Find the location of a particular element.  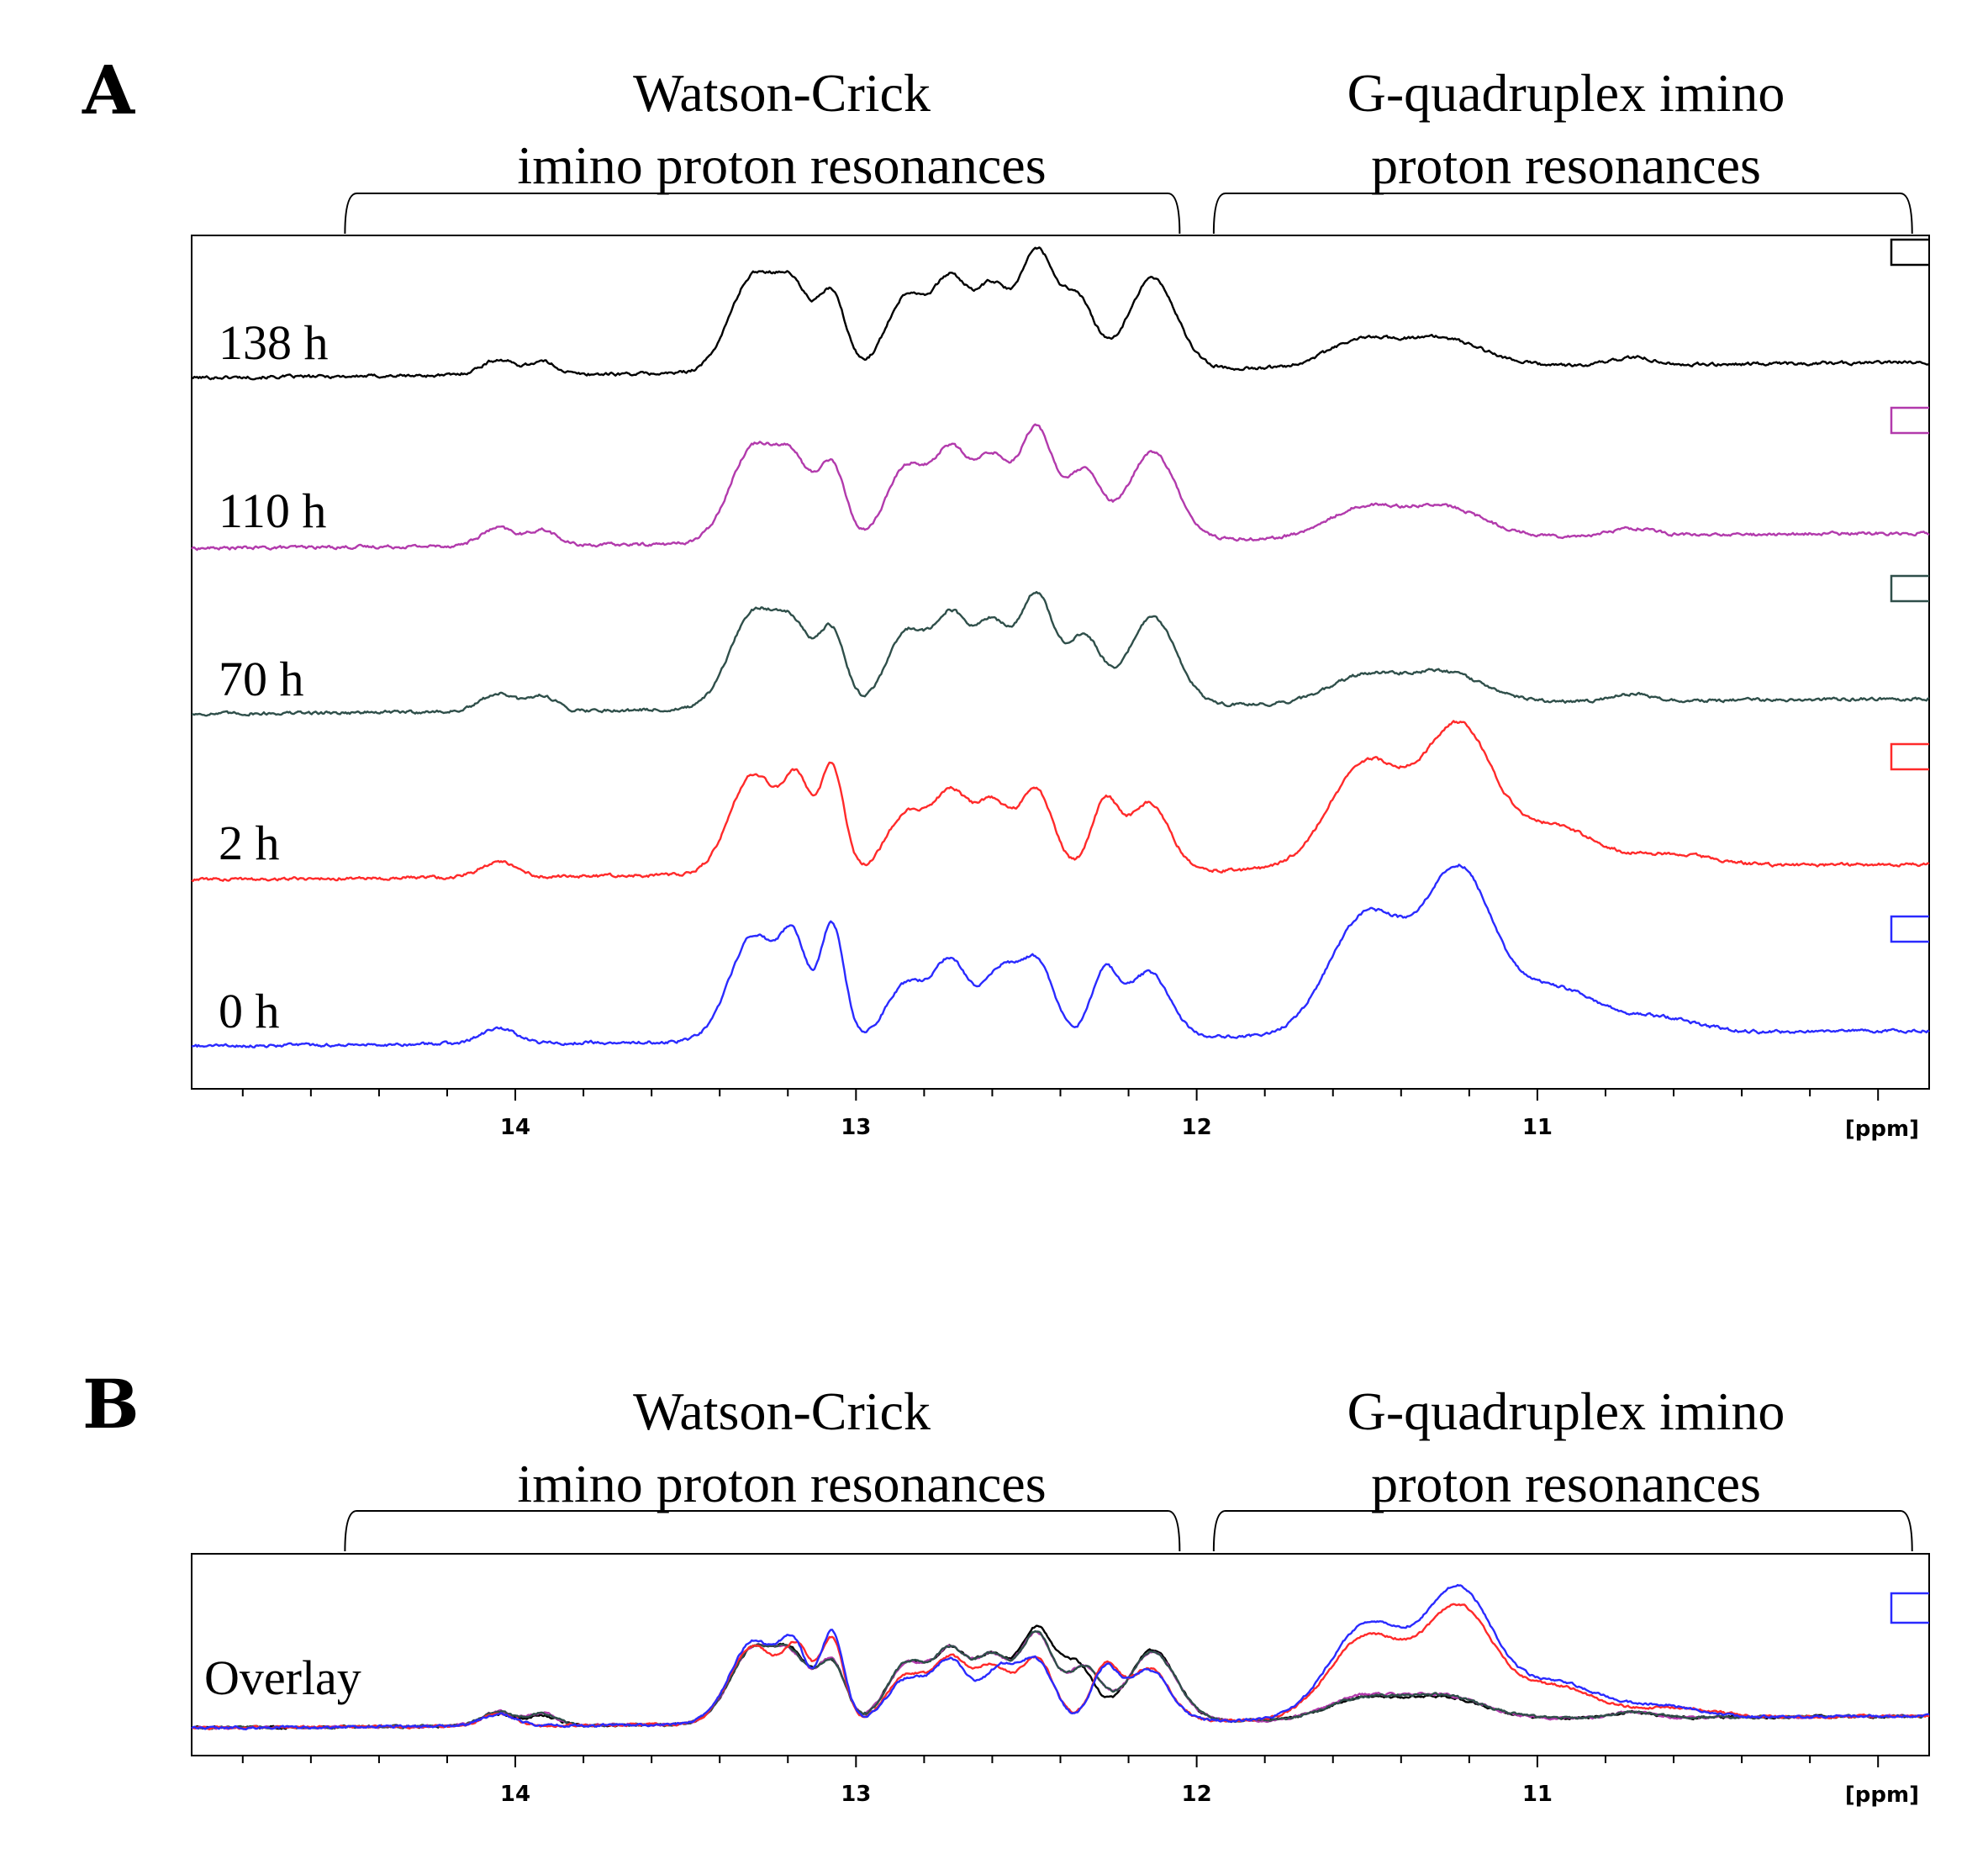

panel-b-region-1-line-1: Watson-Crick is located at coordinates (782, 1411).